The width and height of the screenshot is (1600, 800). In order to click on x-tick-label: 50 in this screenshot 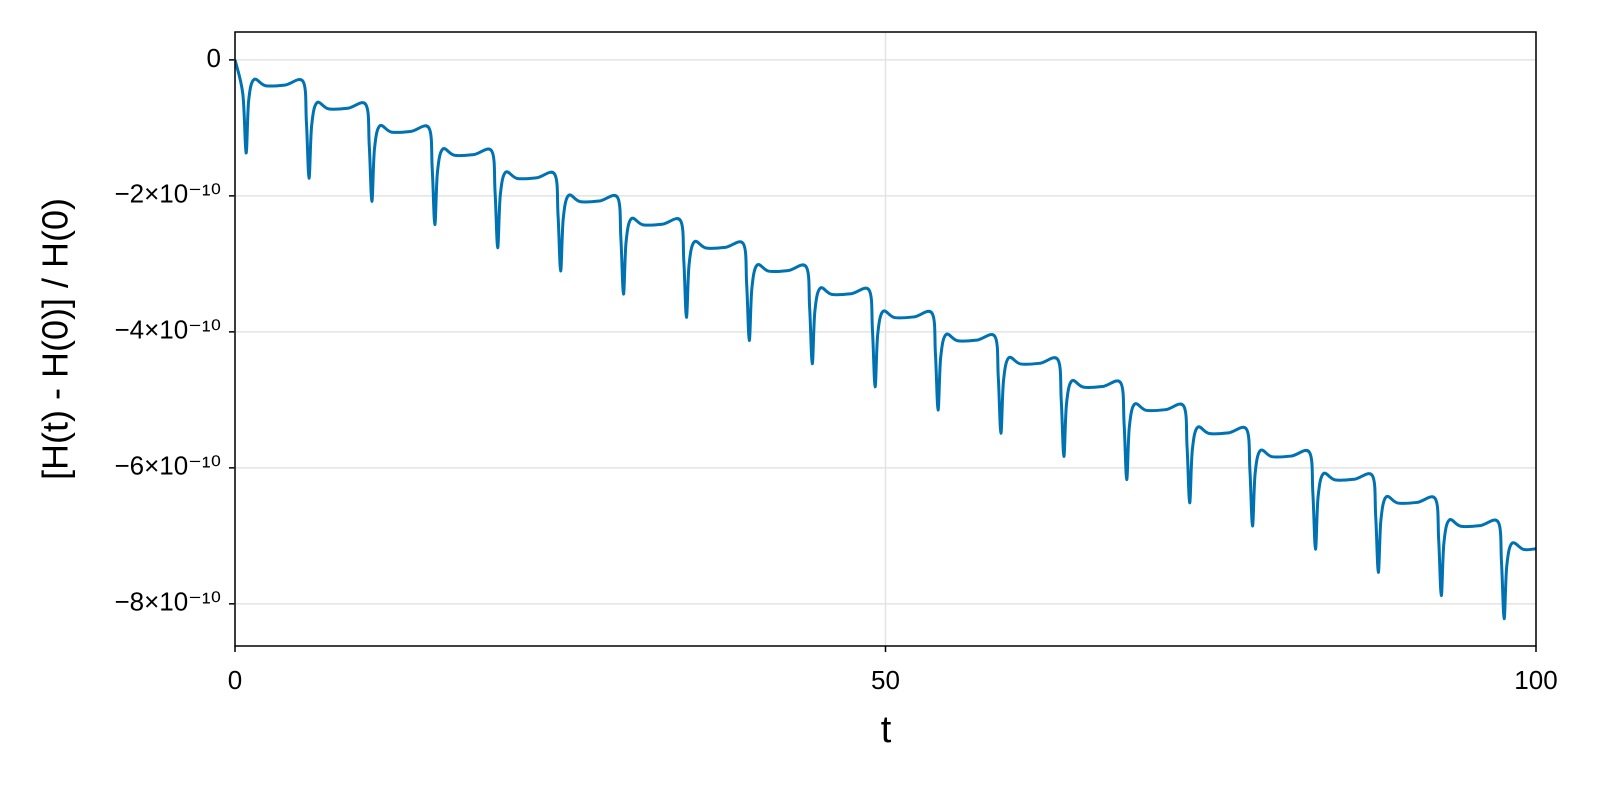, I will do `click(885, 680)`.